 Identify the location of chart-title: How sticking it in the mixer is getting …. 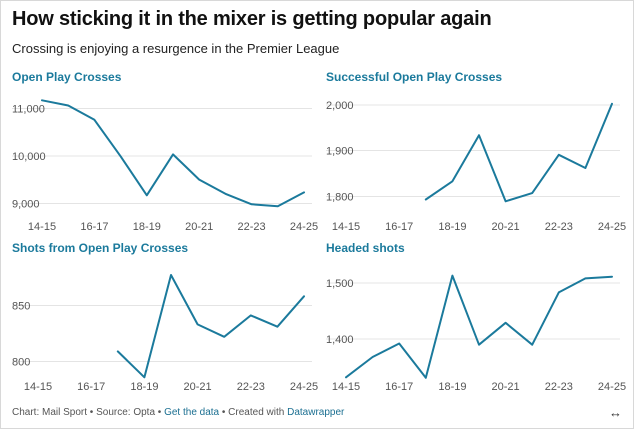
(252, 19).